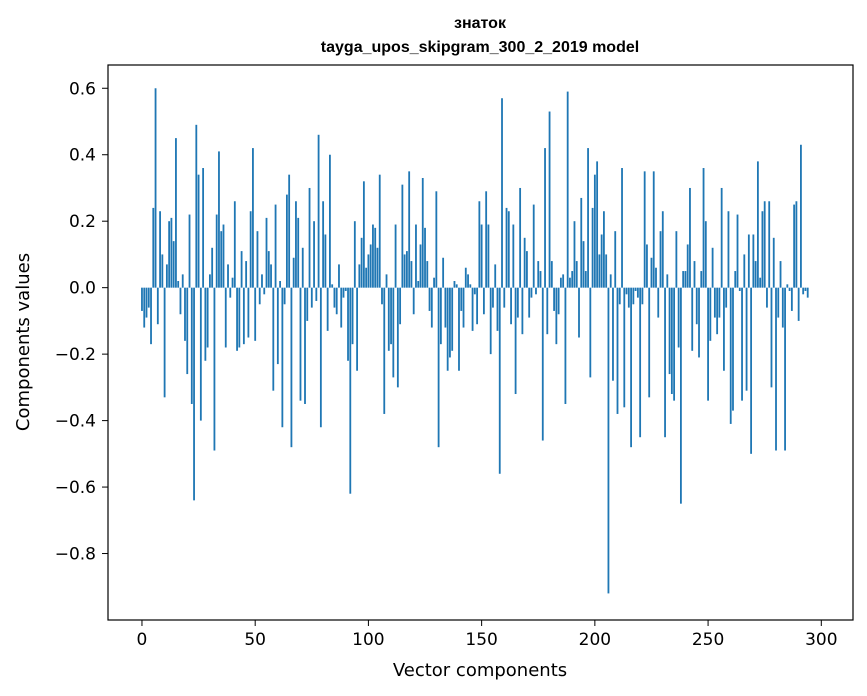 The image size is (867, 696). I want to click on x-tick-label: 100, so click(368, 640).